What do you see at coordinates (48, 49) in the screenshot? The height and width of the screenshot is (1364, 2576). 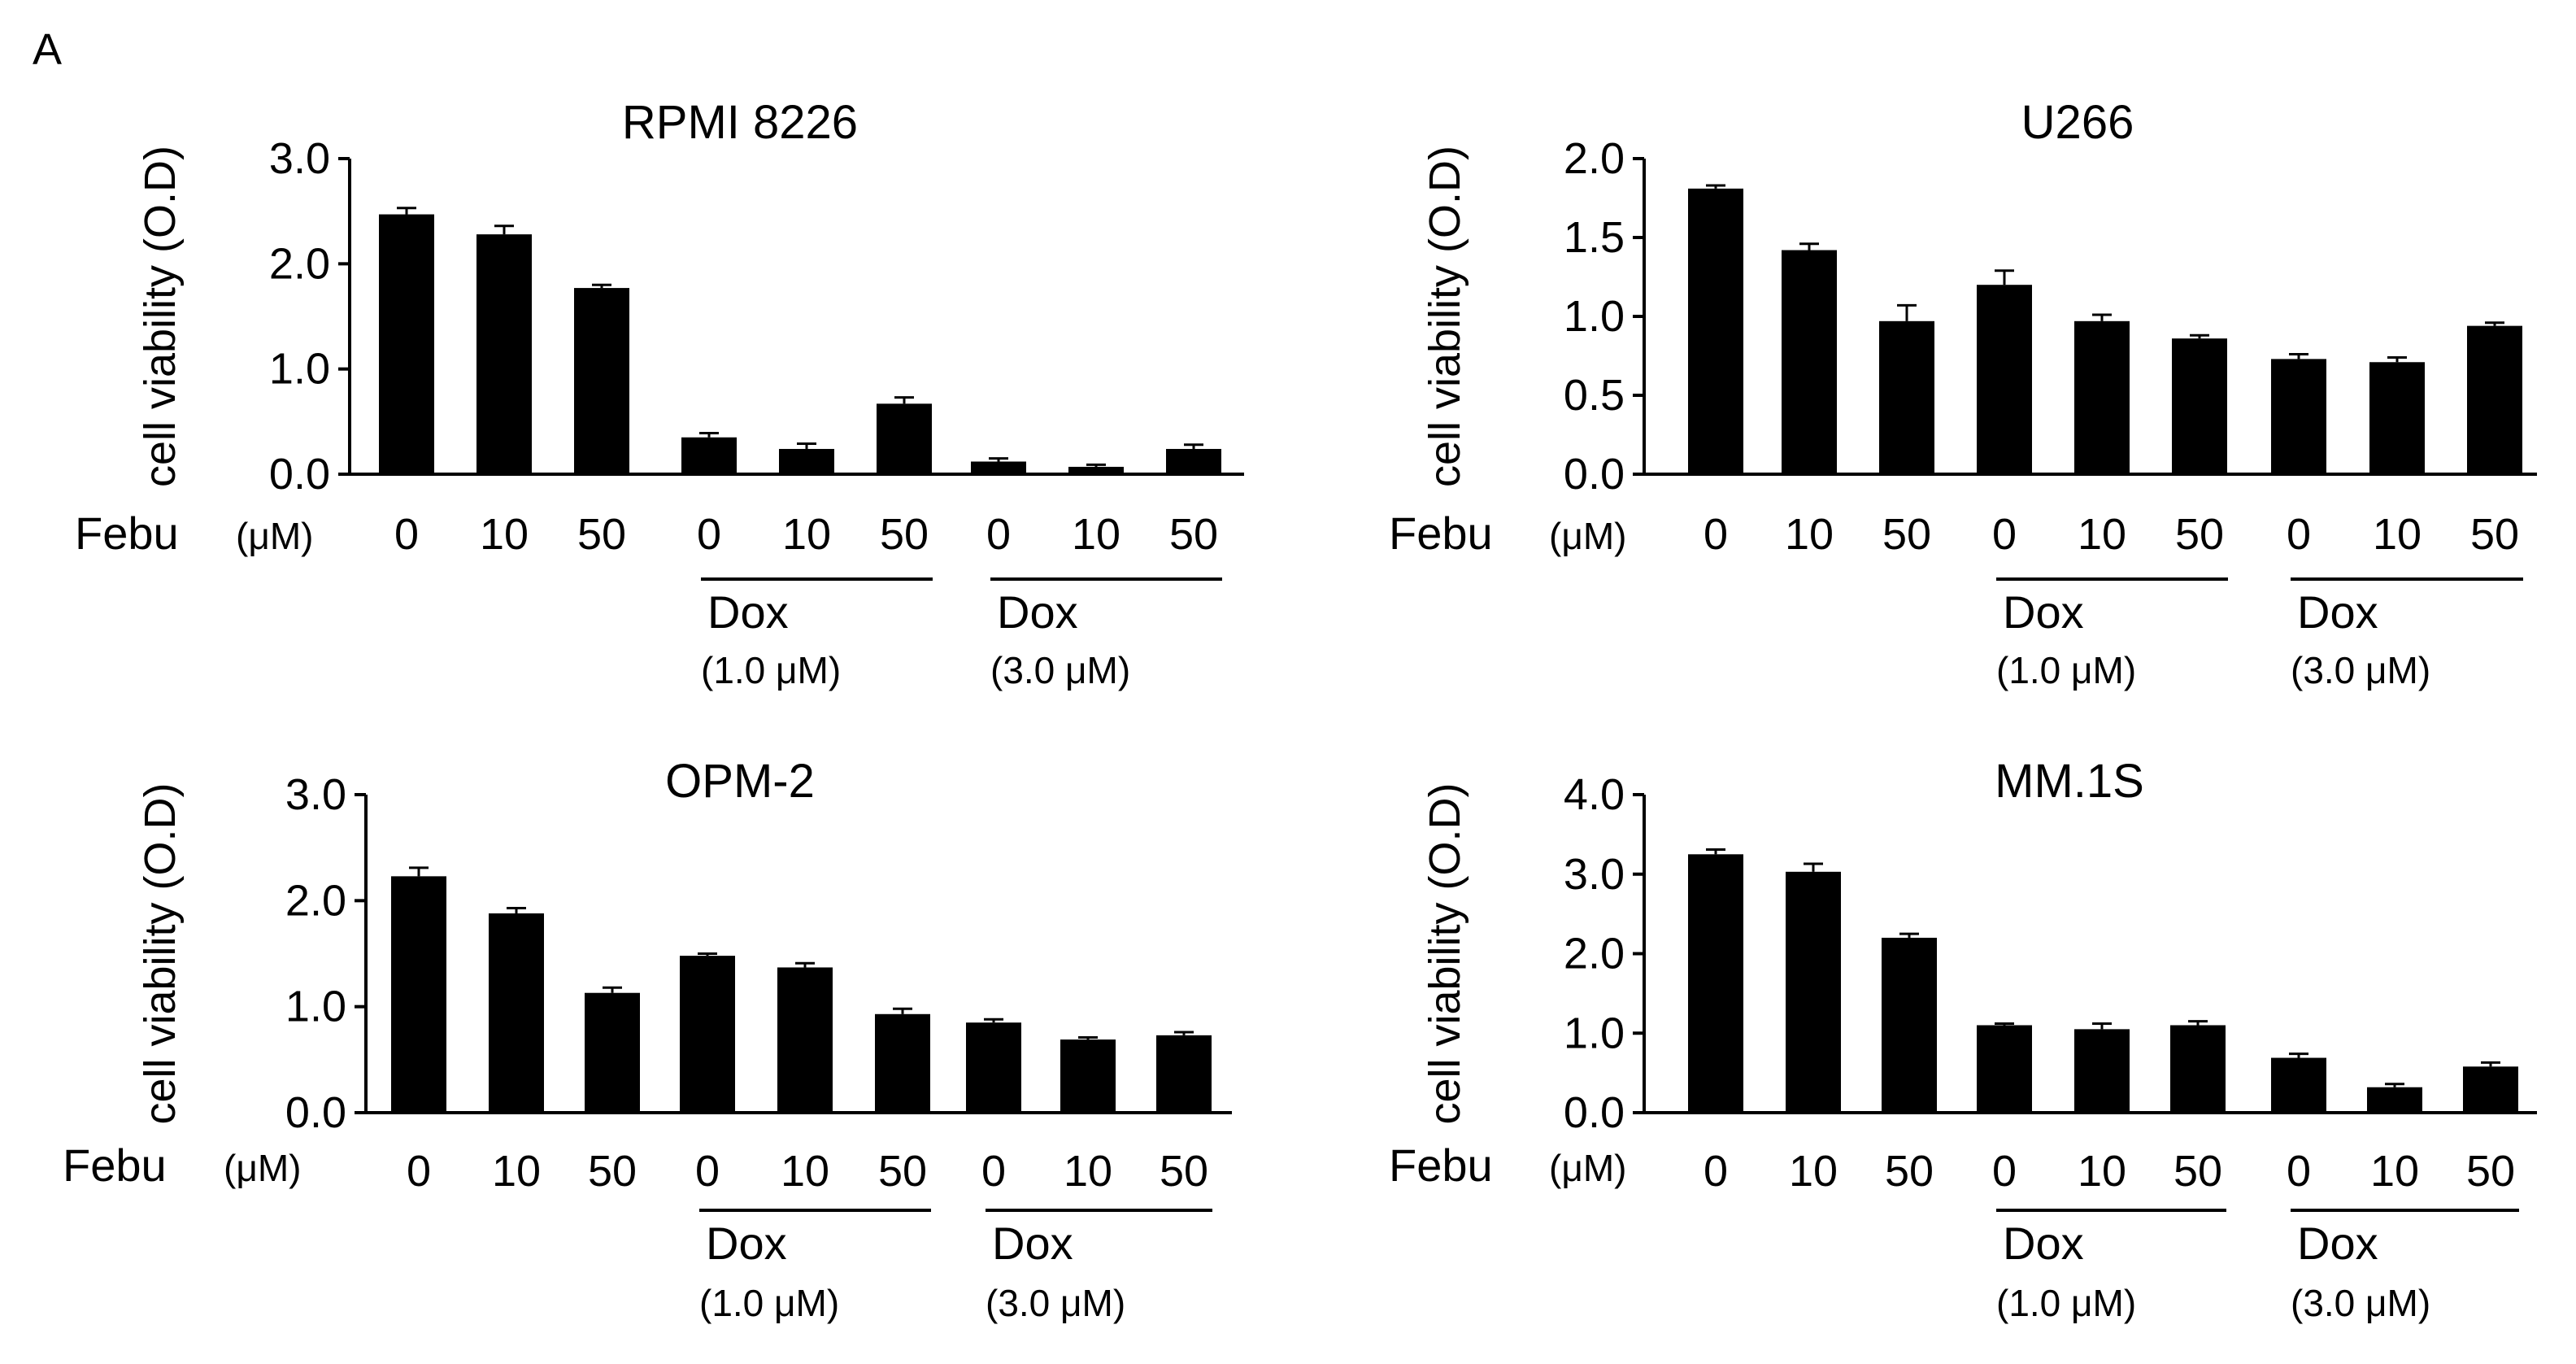 I see `panel-label: A` at bounding box center [48, 49].